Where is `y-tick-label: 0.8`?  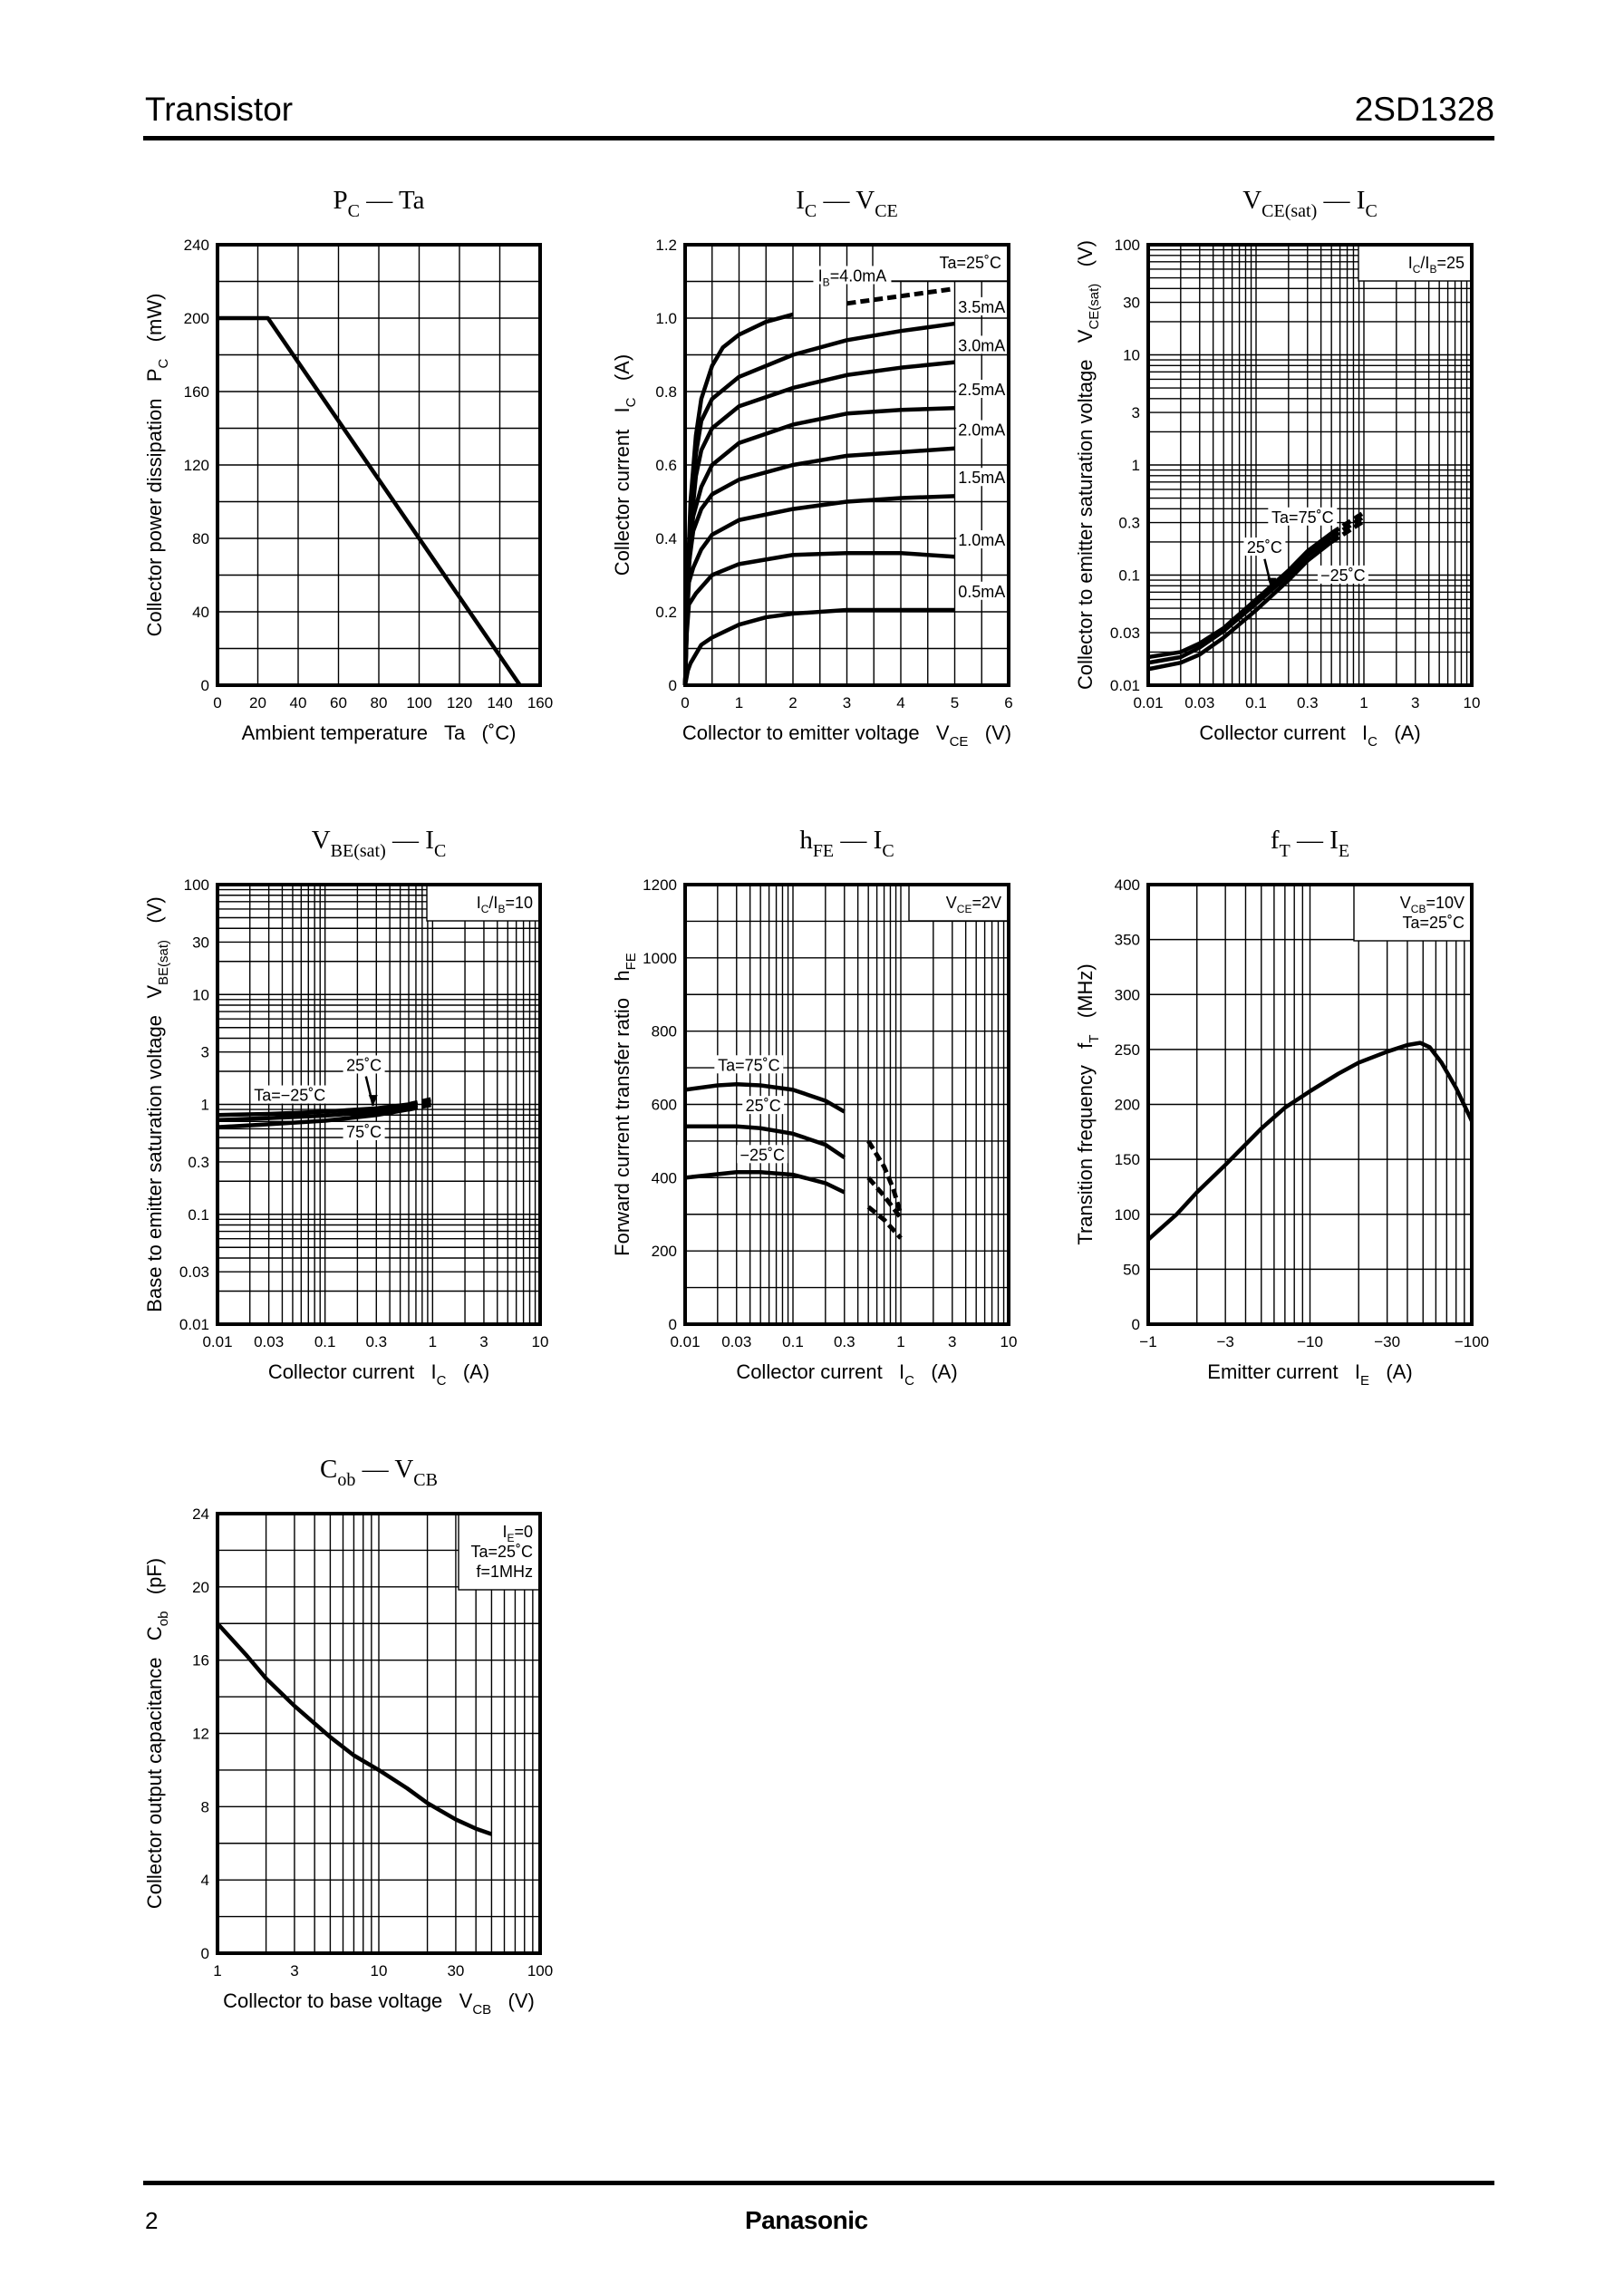 y-tick-label: 0.8 is located at coordinates (666, 392).